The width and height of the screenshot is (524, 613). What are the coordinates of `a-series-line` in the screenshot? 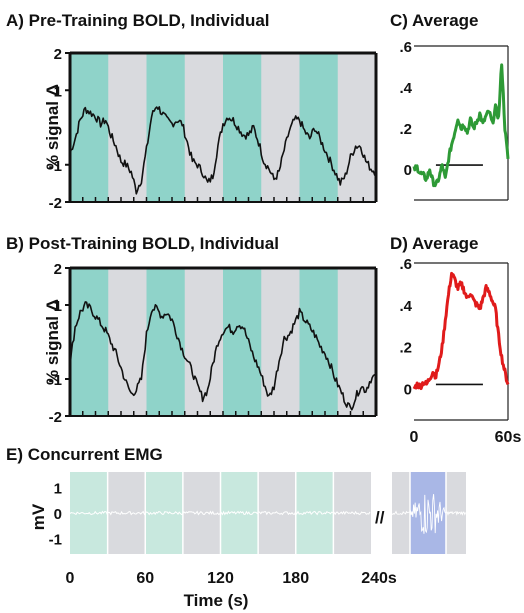 It's located at (223, 150).